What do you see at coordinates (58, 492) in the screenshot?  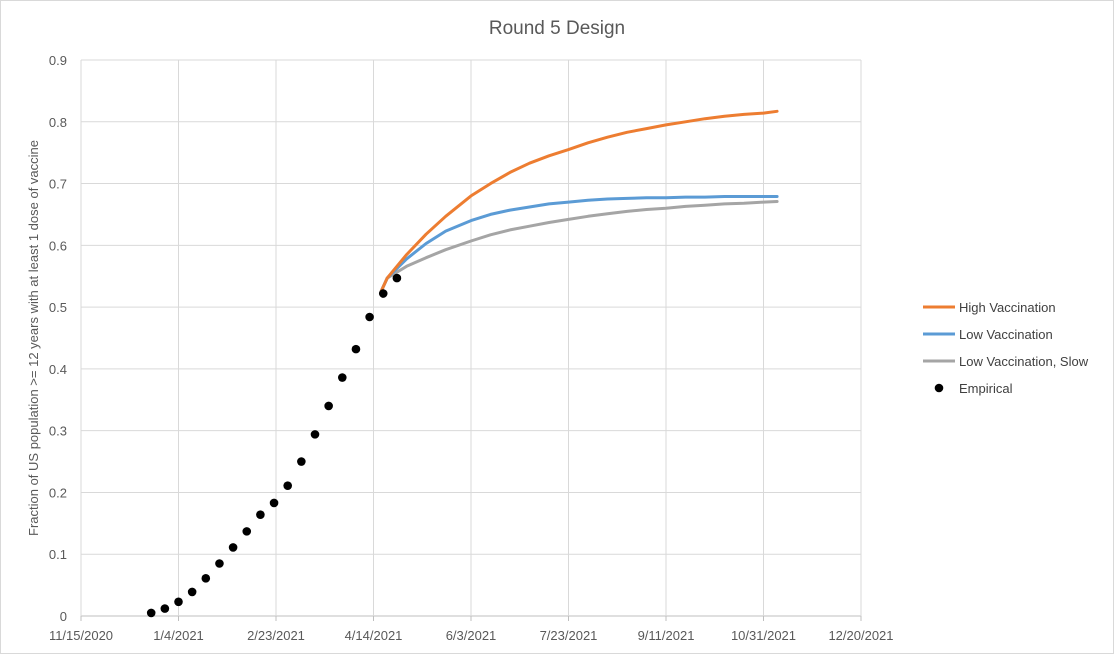 I see `y-tick-label: 0.2` at bounding box center [58, 492].